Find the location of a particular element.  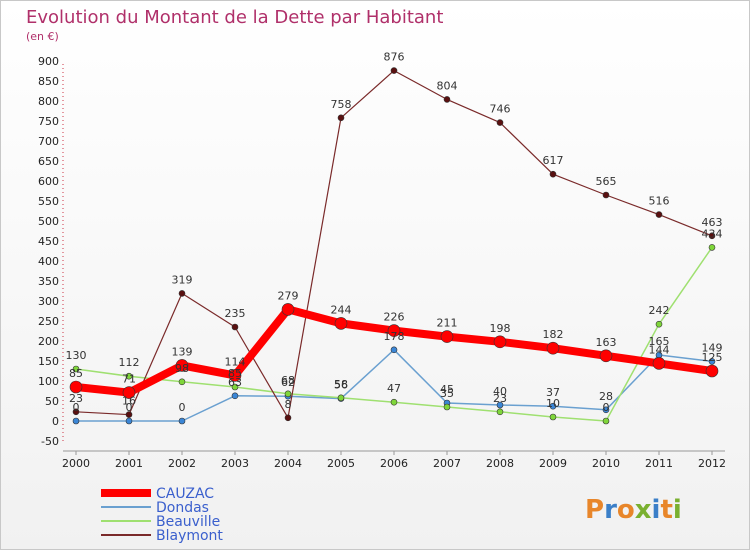

data-label: 434 is located at coordinates (712, 233).